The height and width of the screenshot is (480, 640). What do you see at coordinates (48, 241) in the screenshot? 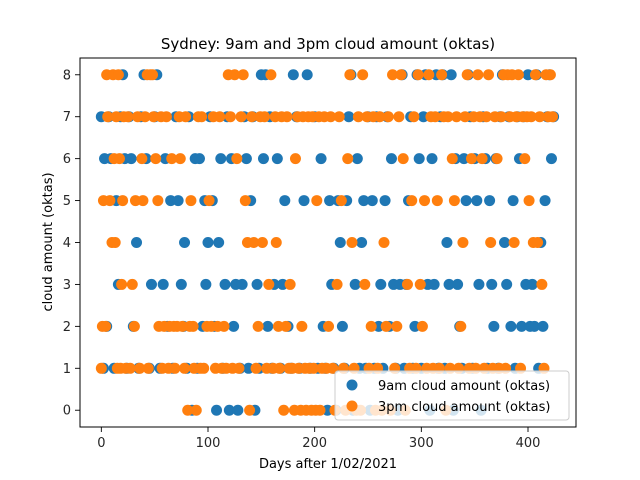
I see `y-axis-label: cloud amount (oktas)` at bounding box center [48, 241].